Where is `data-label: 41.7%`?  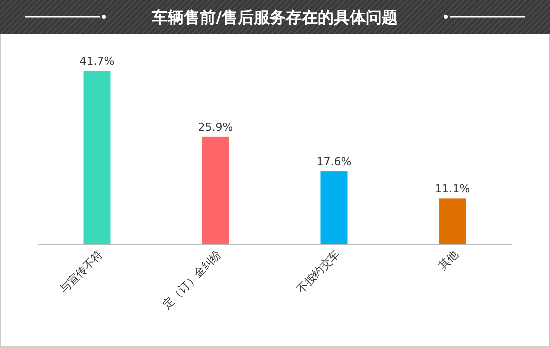
data-label: 41.7% is located at coordinates (97, 61).